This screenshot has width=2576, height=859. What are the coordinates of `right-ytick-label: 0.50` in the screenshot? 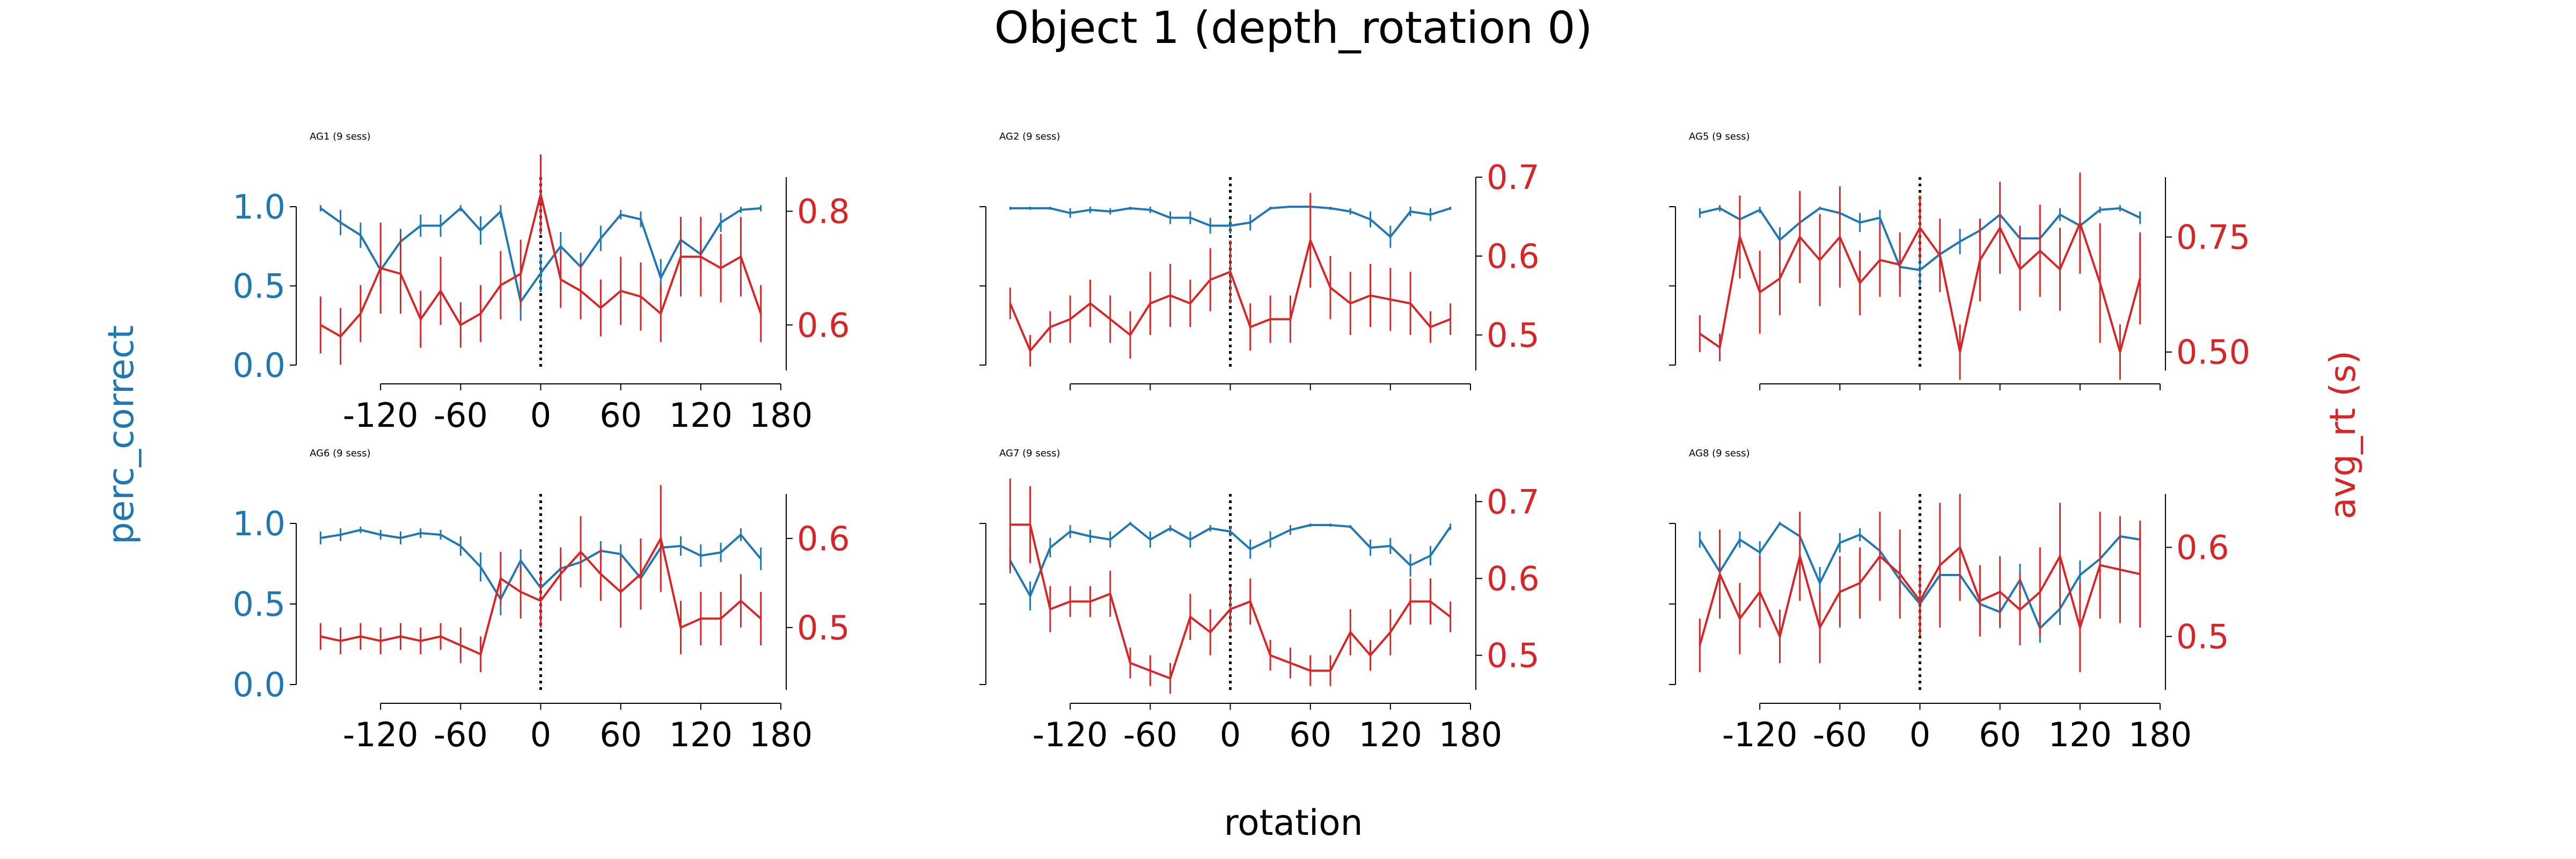 It's located at (2213, 352).